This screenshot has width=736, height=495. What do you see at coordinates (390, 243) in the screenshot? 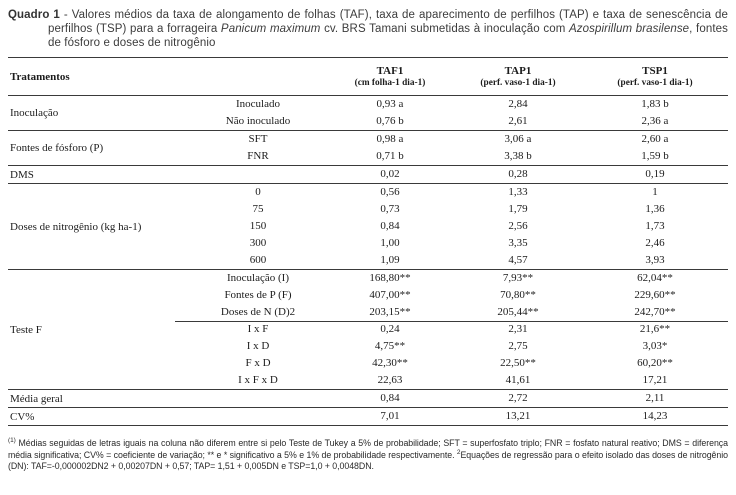
I see `value-cell: 1,00` at bounding box center [390, 243].